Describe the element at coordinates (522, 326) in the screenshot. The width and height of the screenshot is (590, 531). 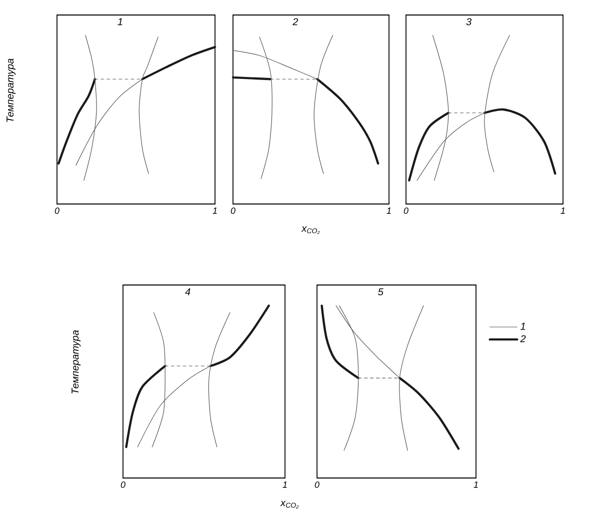
I see `legend-label: 1` at that location.